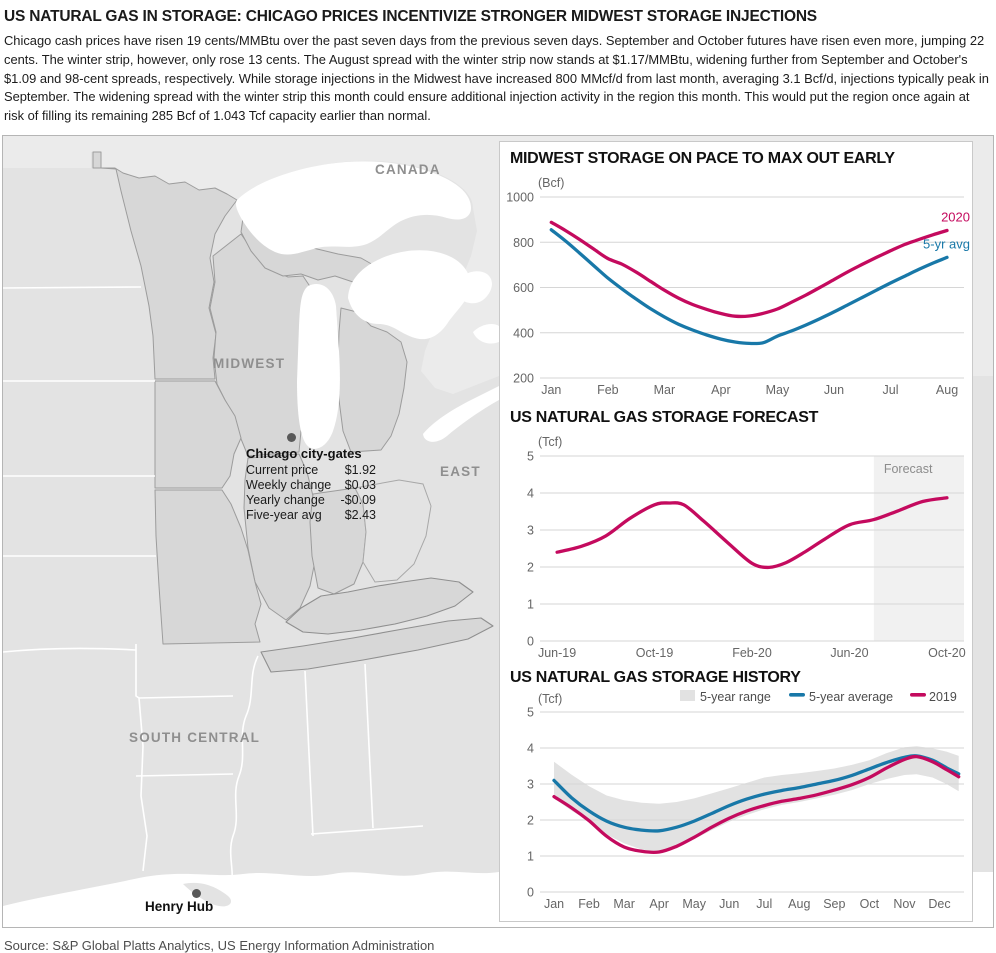 This screenshot has height=953, width=996. Describe the element at coordinates (377, 645) in the screenshot. I see `state-tennessee` at that location.